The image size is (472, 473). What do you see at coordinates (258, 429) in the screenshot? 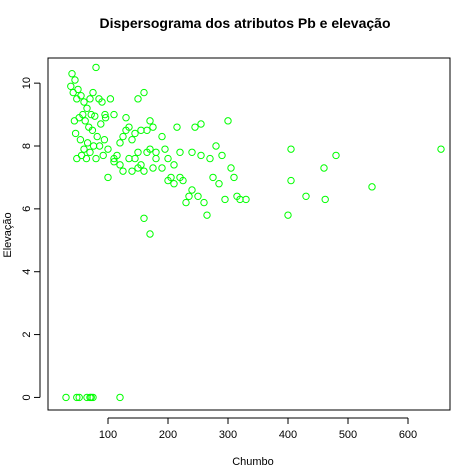
I see `x-axis: 100 200 300 400 500 600` at bounding box center [258, 429].